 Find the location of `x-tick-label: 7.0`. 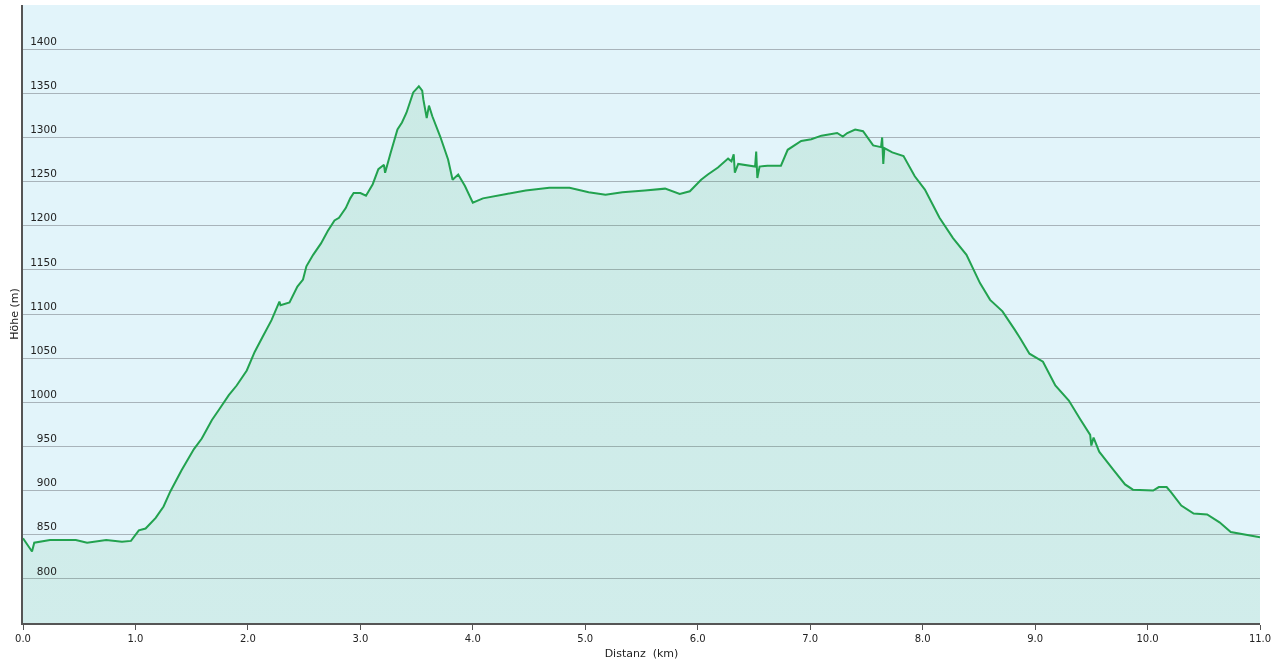

x-tick-label: 7.0 is located at coordinates (810, 638).